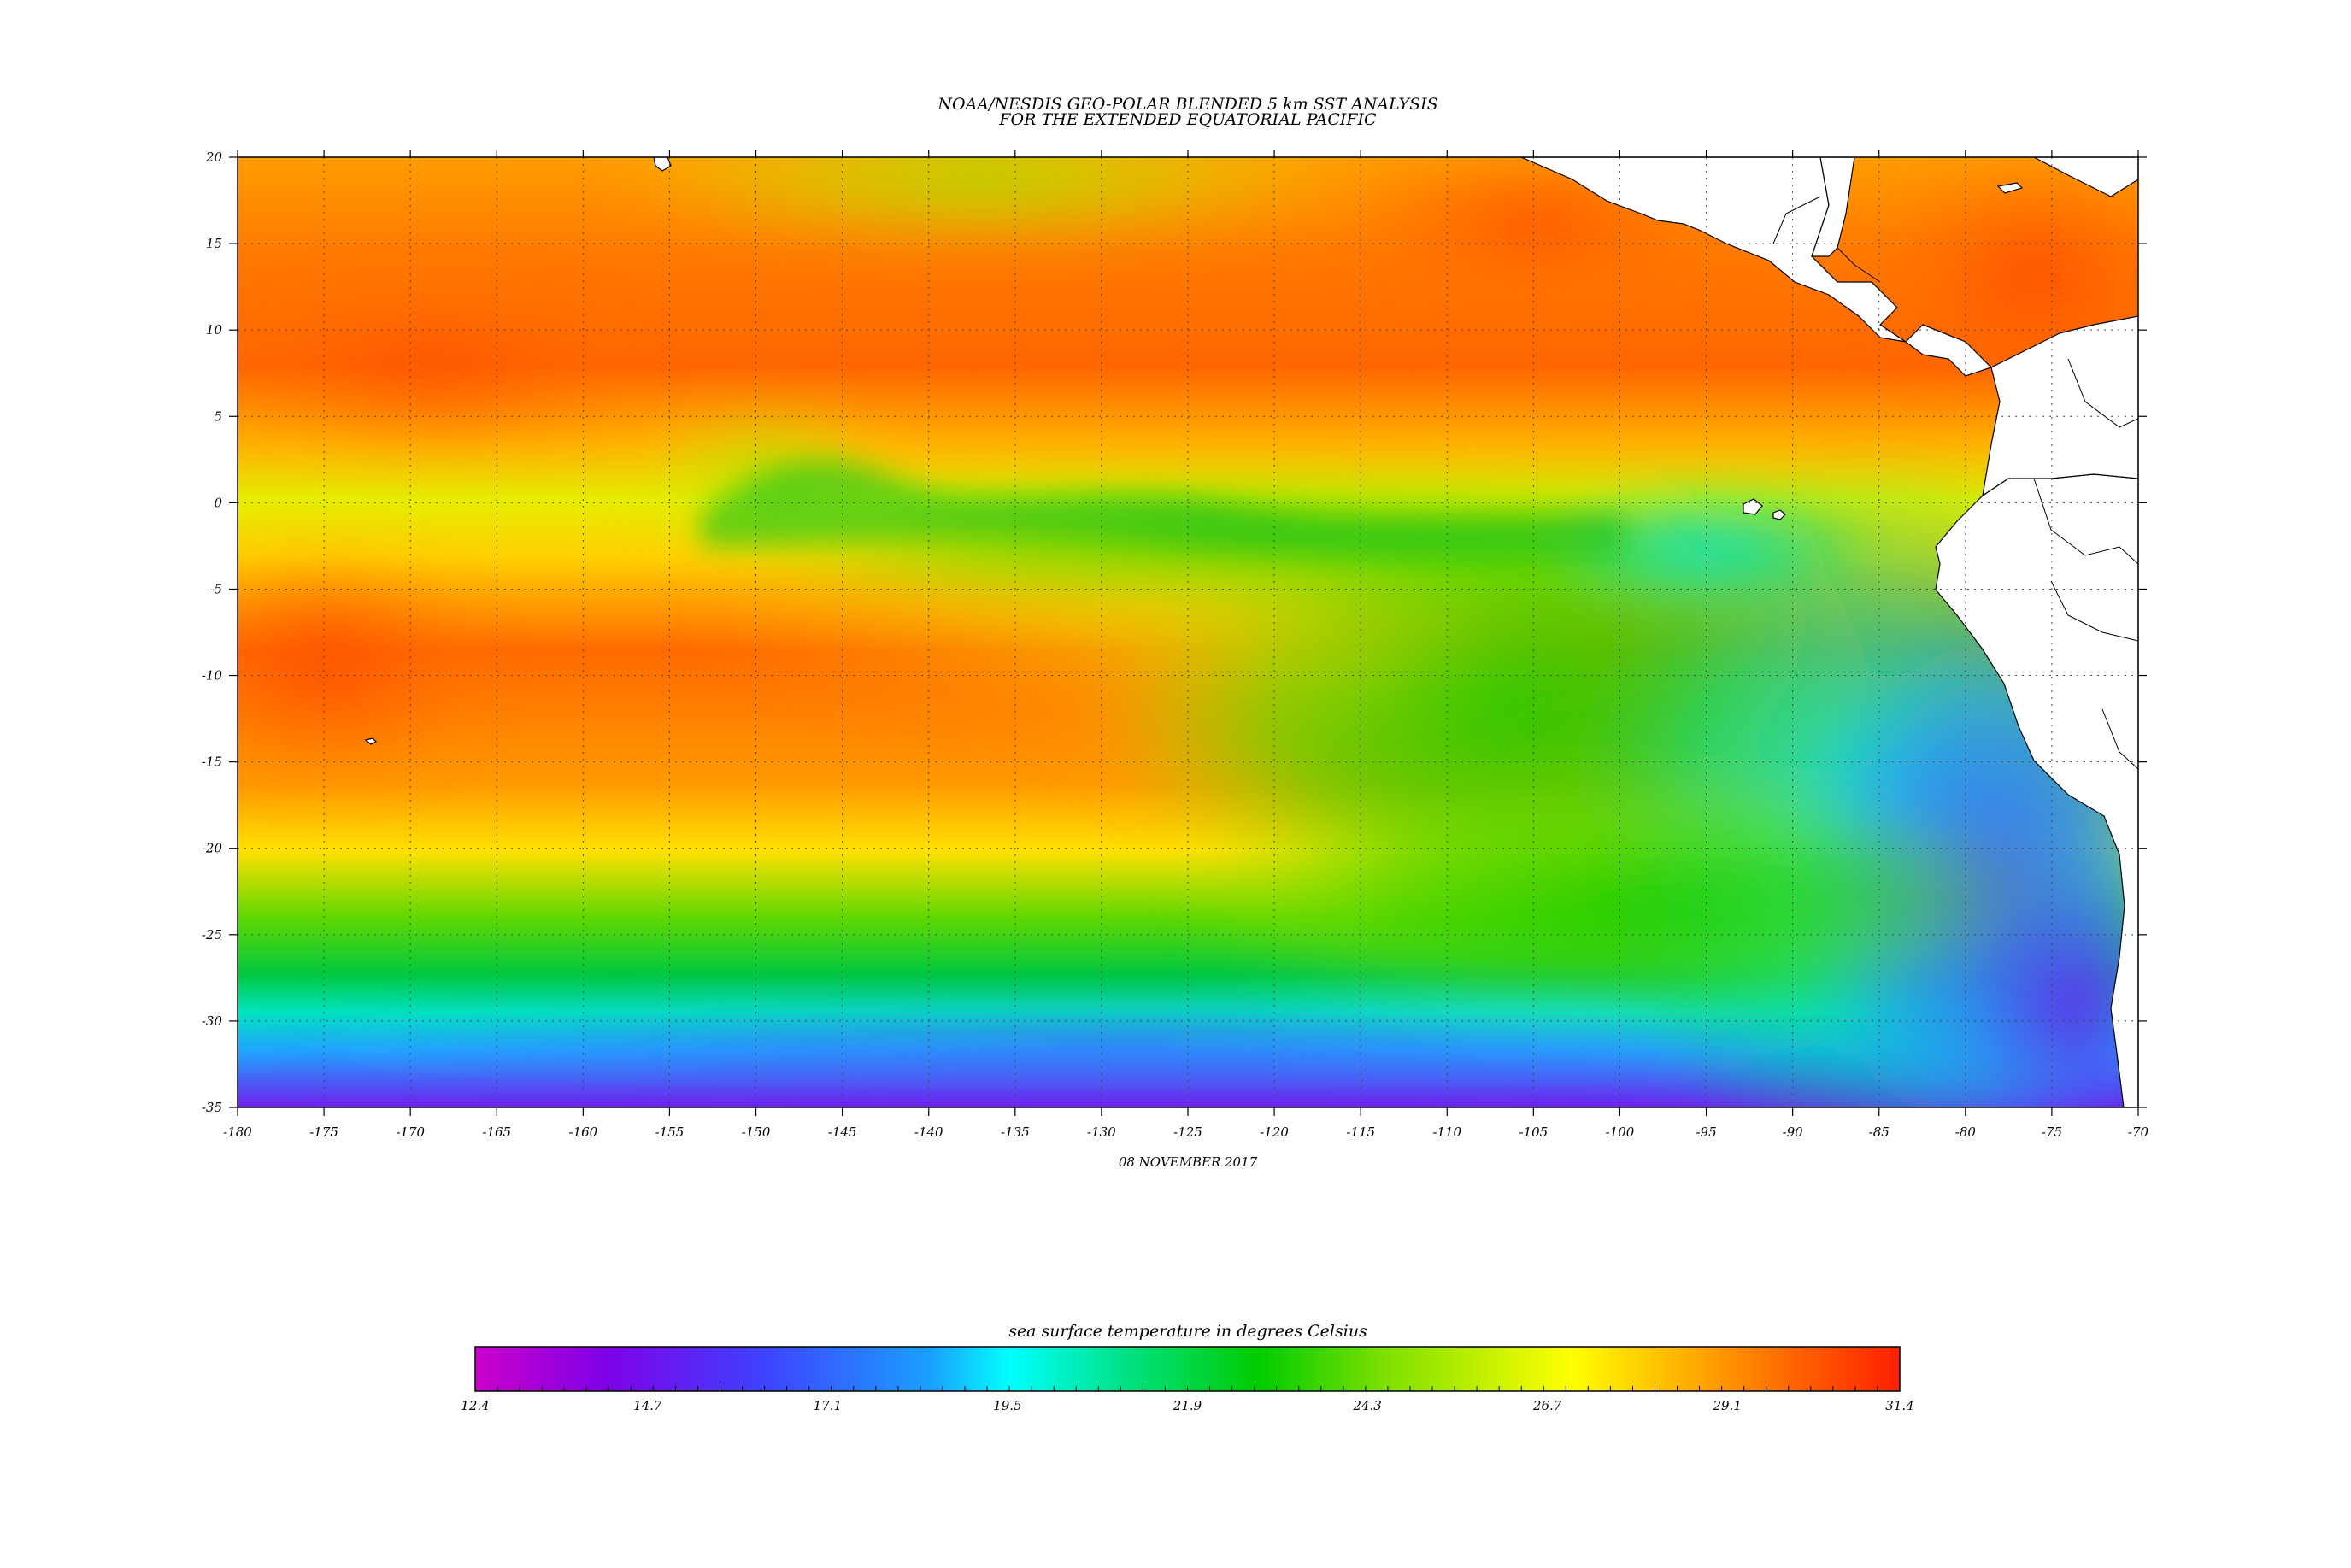 Image resolution: width=2351 pixels, height=1568 pixels. What do you see at coordinates (1015, 1132) in the screenshot?
I see `x-tick-label: -135` at bounding box center [1015, 1132].